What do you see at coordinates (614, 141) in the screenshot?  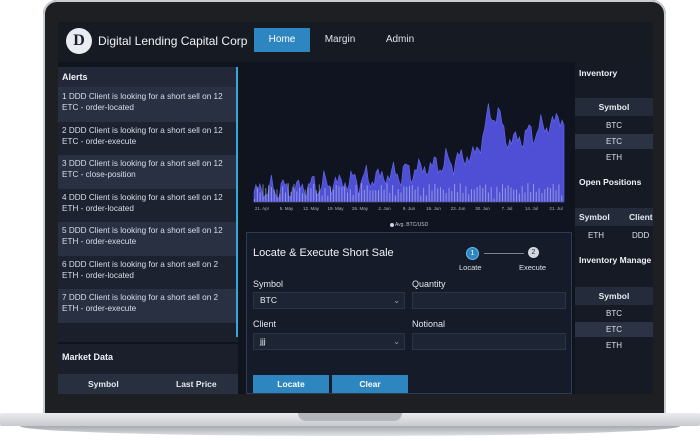 I see `inventory-row: ETC` at bounding box center [614, 141].